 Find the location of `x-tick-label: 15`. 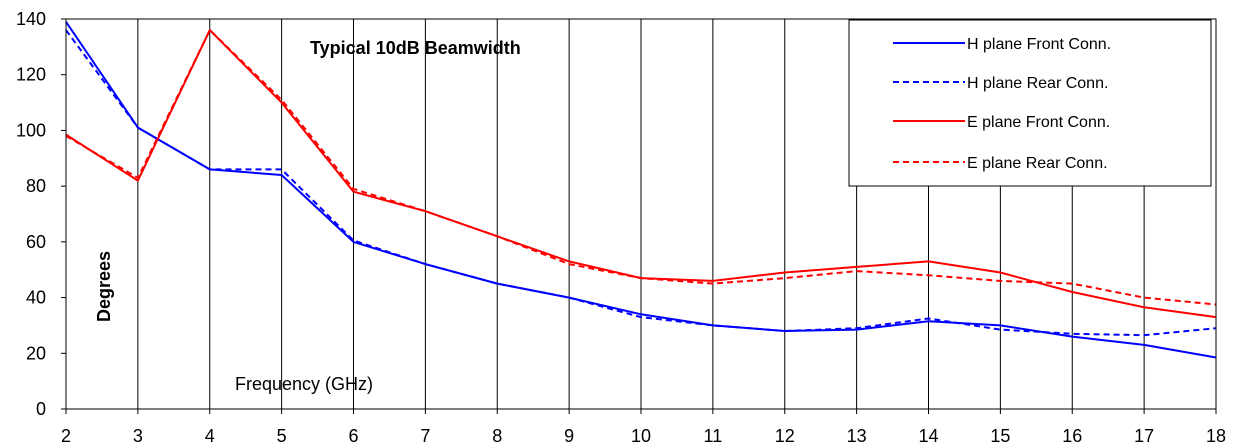

x-tick-label: 15 is located at coordinates (1000, 435).